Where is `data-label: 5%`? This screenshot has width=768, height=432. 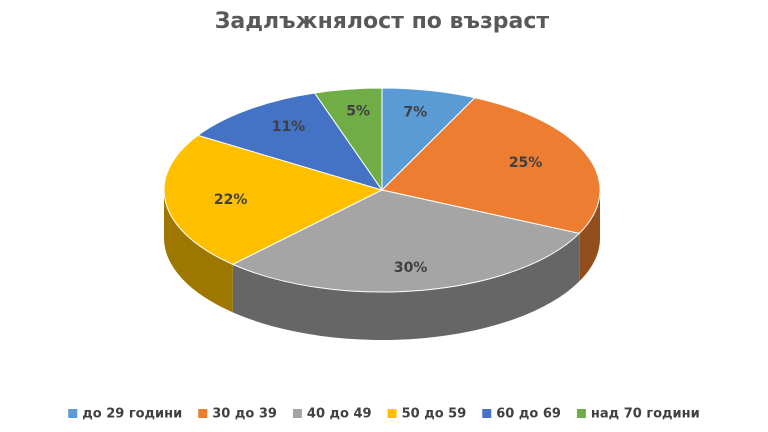
data-label: 5% is located at coordinates (358, 111).